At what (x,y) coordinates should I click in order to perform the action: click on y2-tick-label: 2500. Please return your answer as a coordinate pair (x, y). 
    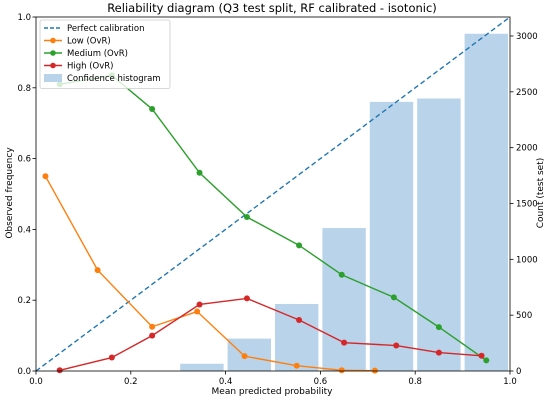
    Looking at the image, I should click on (527, 93).